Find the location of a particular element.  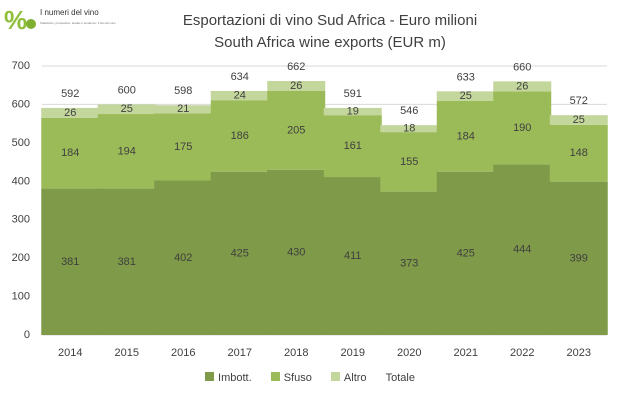

data-label: 175 is located at coordinates (183, 147).